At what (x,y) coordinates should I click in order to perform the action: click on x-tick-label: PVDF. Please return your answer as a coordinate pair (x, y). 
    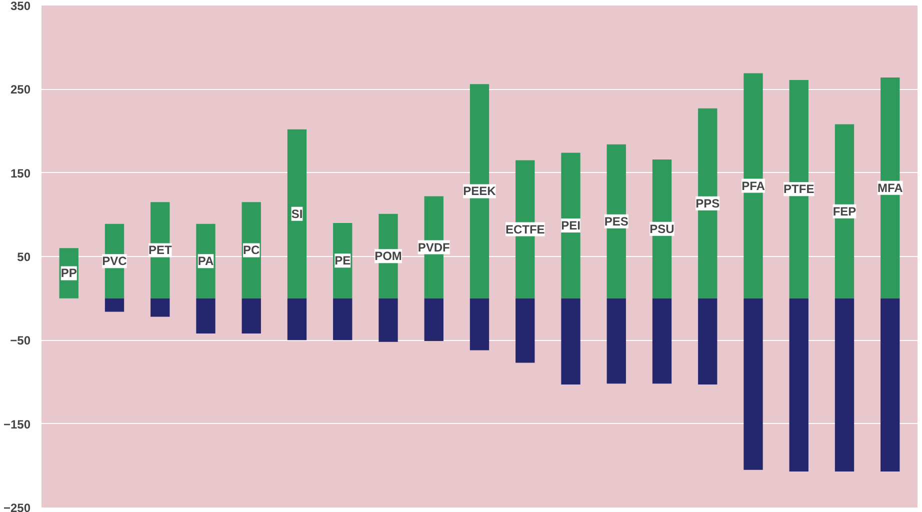
    Looking at the image, I should click on (434, 247).